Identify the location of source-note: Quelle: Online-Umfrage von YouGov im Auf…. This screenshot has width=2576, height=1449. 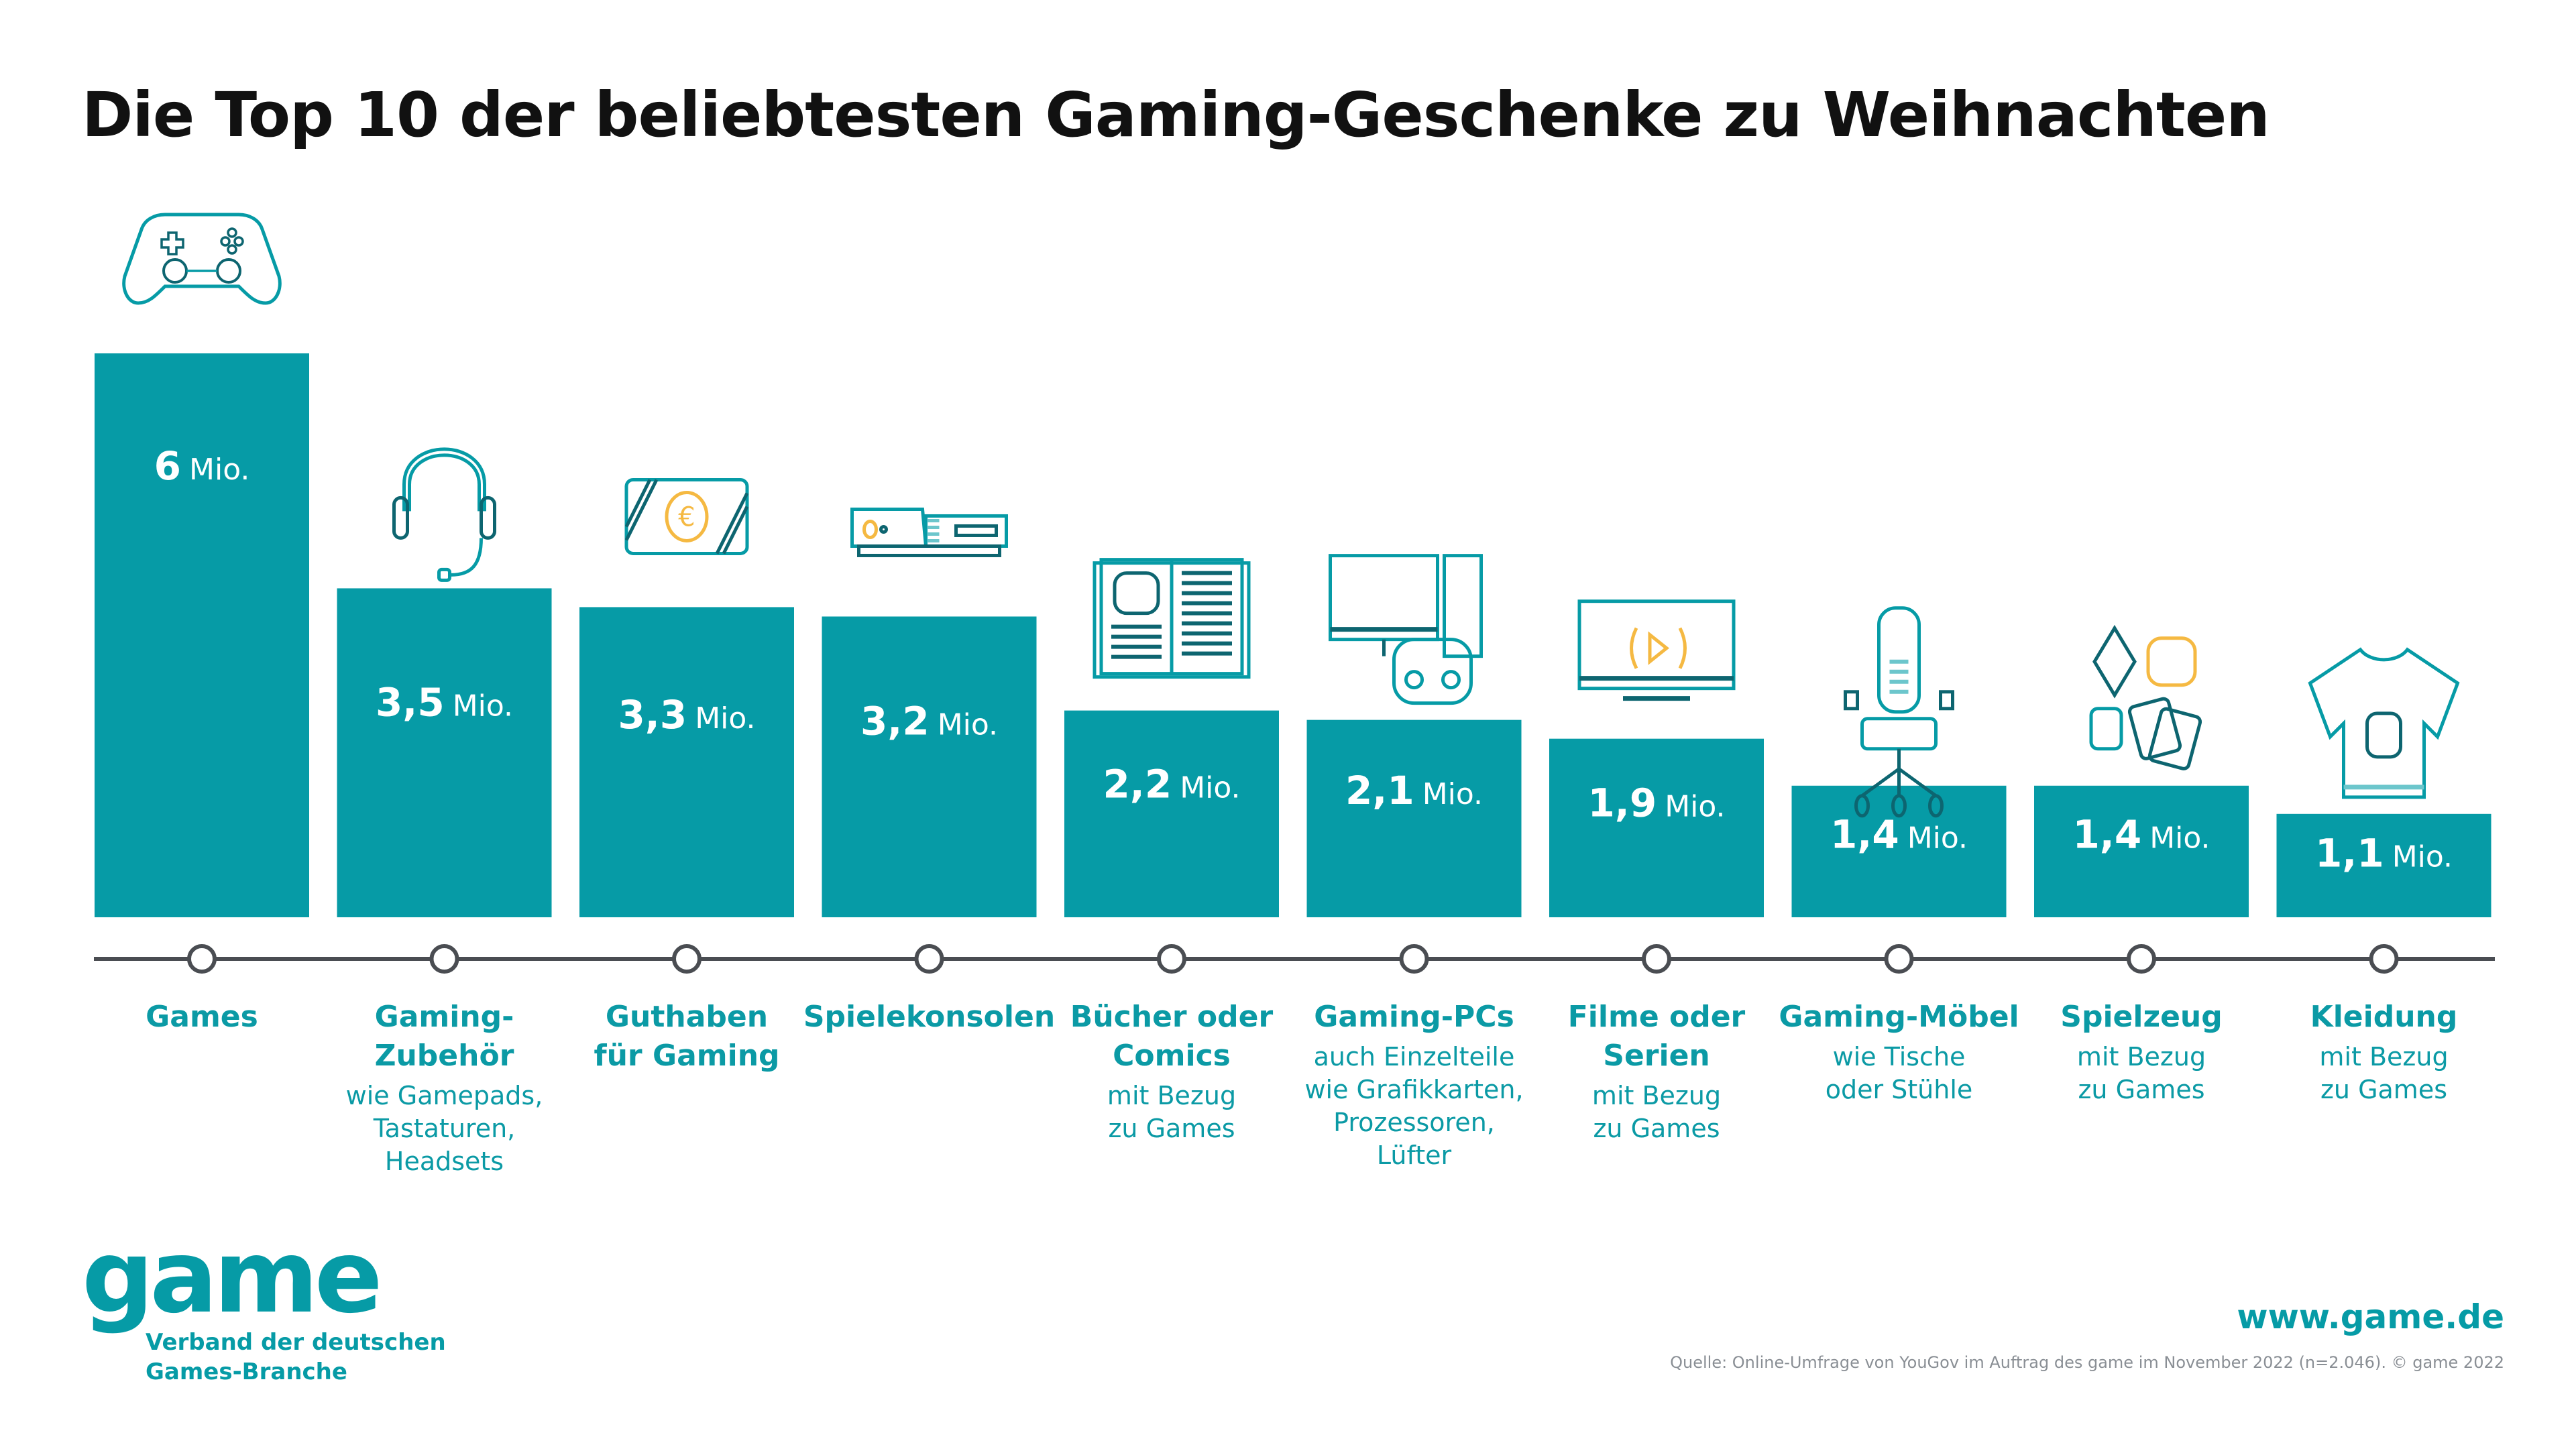
(2087, 1363).